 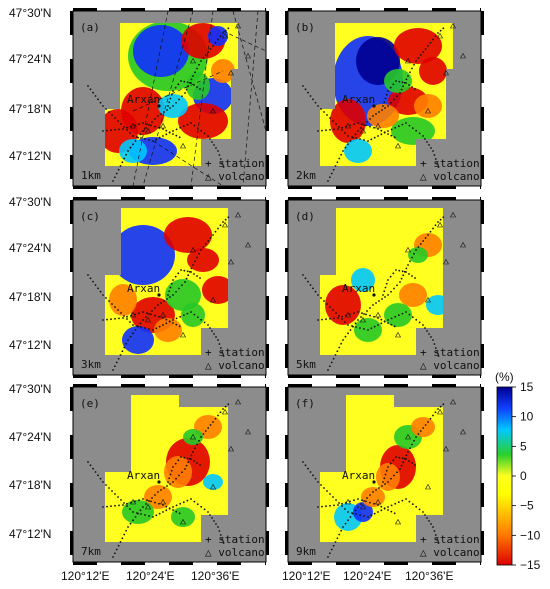 What do you see at coordinates (30, 461) in the screenshot?
I see `lat-axis-row3: 47°30'N 47°24'N 47°18'N 47°12'N` at bounding box center [30, 461].